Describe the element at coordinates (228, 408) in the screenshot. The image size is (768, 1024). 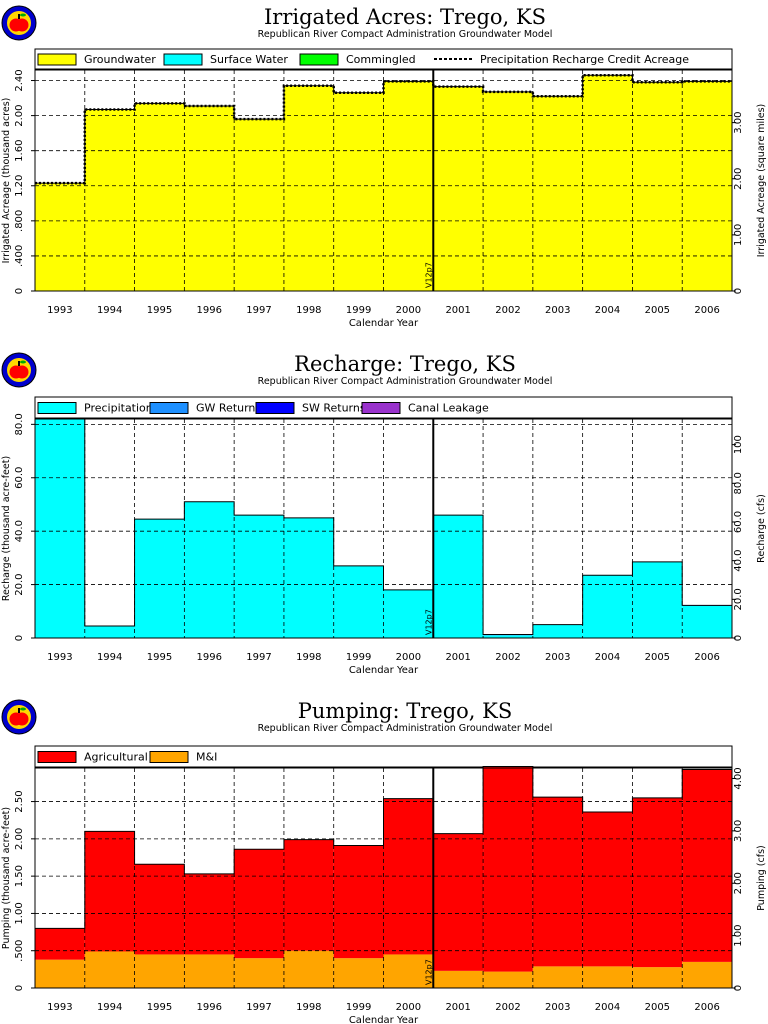
I see `legend-label: GW Returns` at that location.